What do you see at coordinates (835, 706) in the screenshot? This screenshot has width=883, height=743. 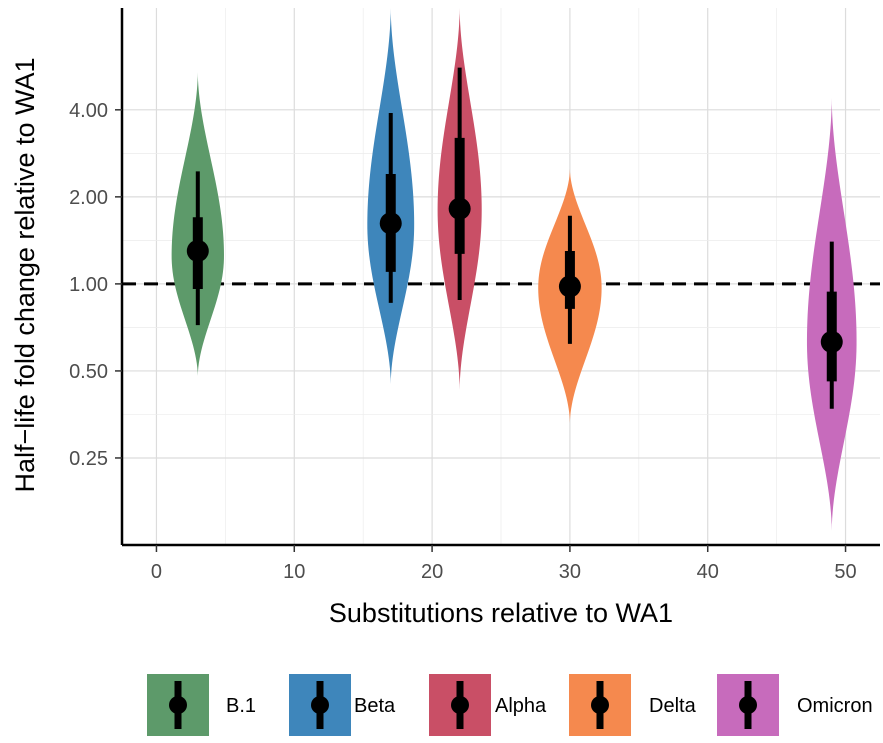 I see `legend-label: Omicron` at bounding box center [835, 706].